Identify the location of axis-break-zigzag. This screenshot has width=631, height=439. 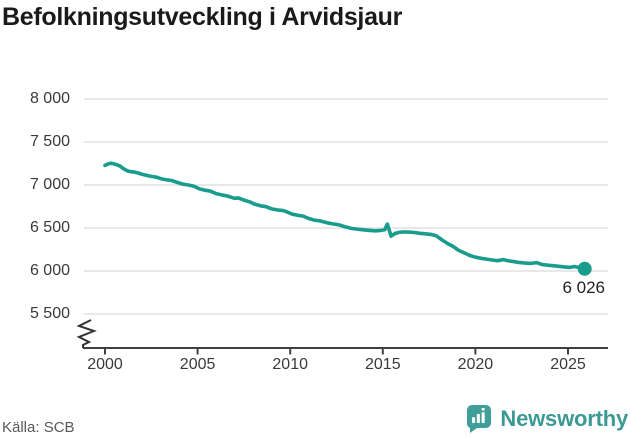
(86, 333).